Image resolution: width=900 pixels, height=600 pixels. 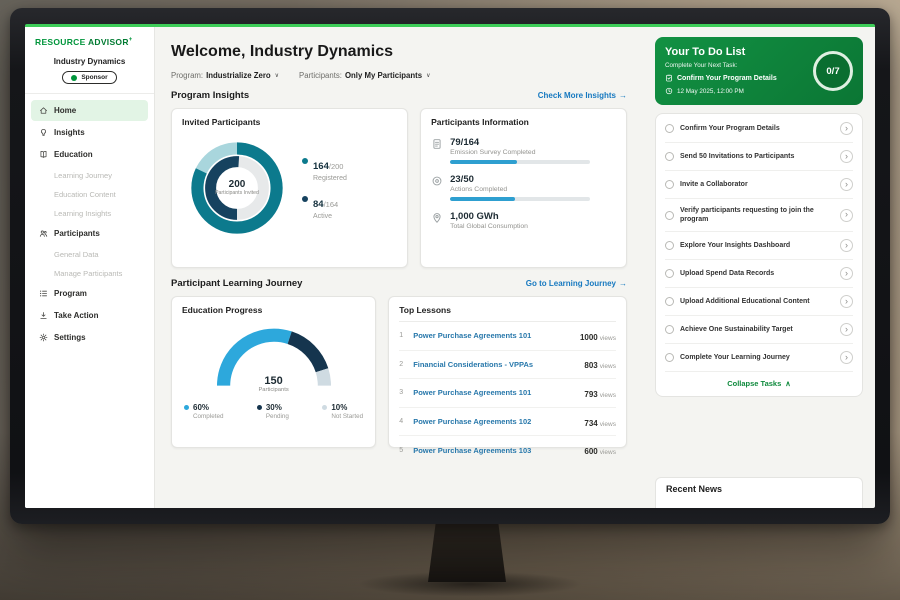 I want to click on views-label: views, so click(x=607, y=338).